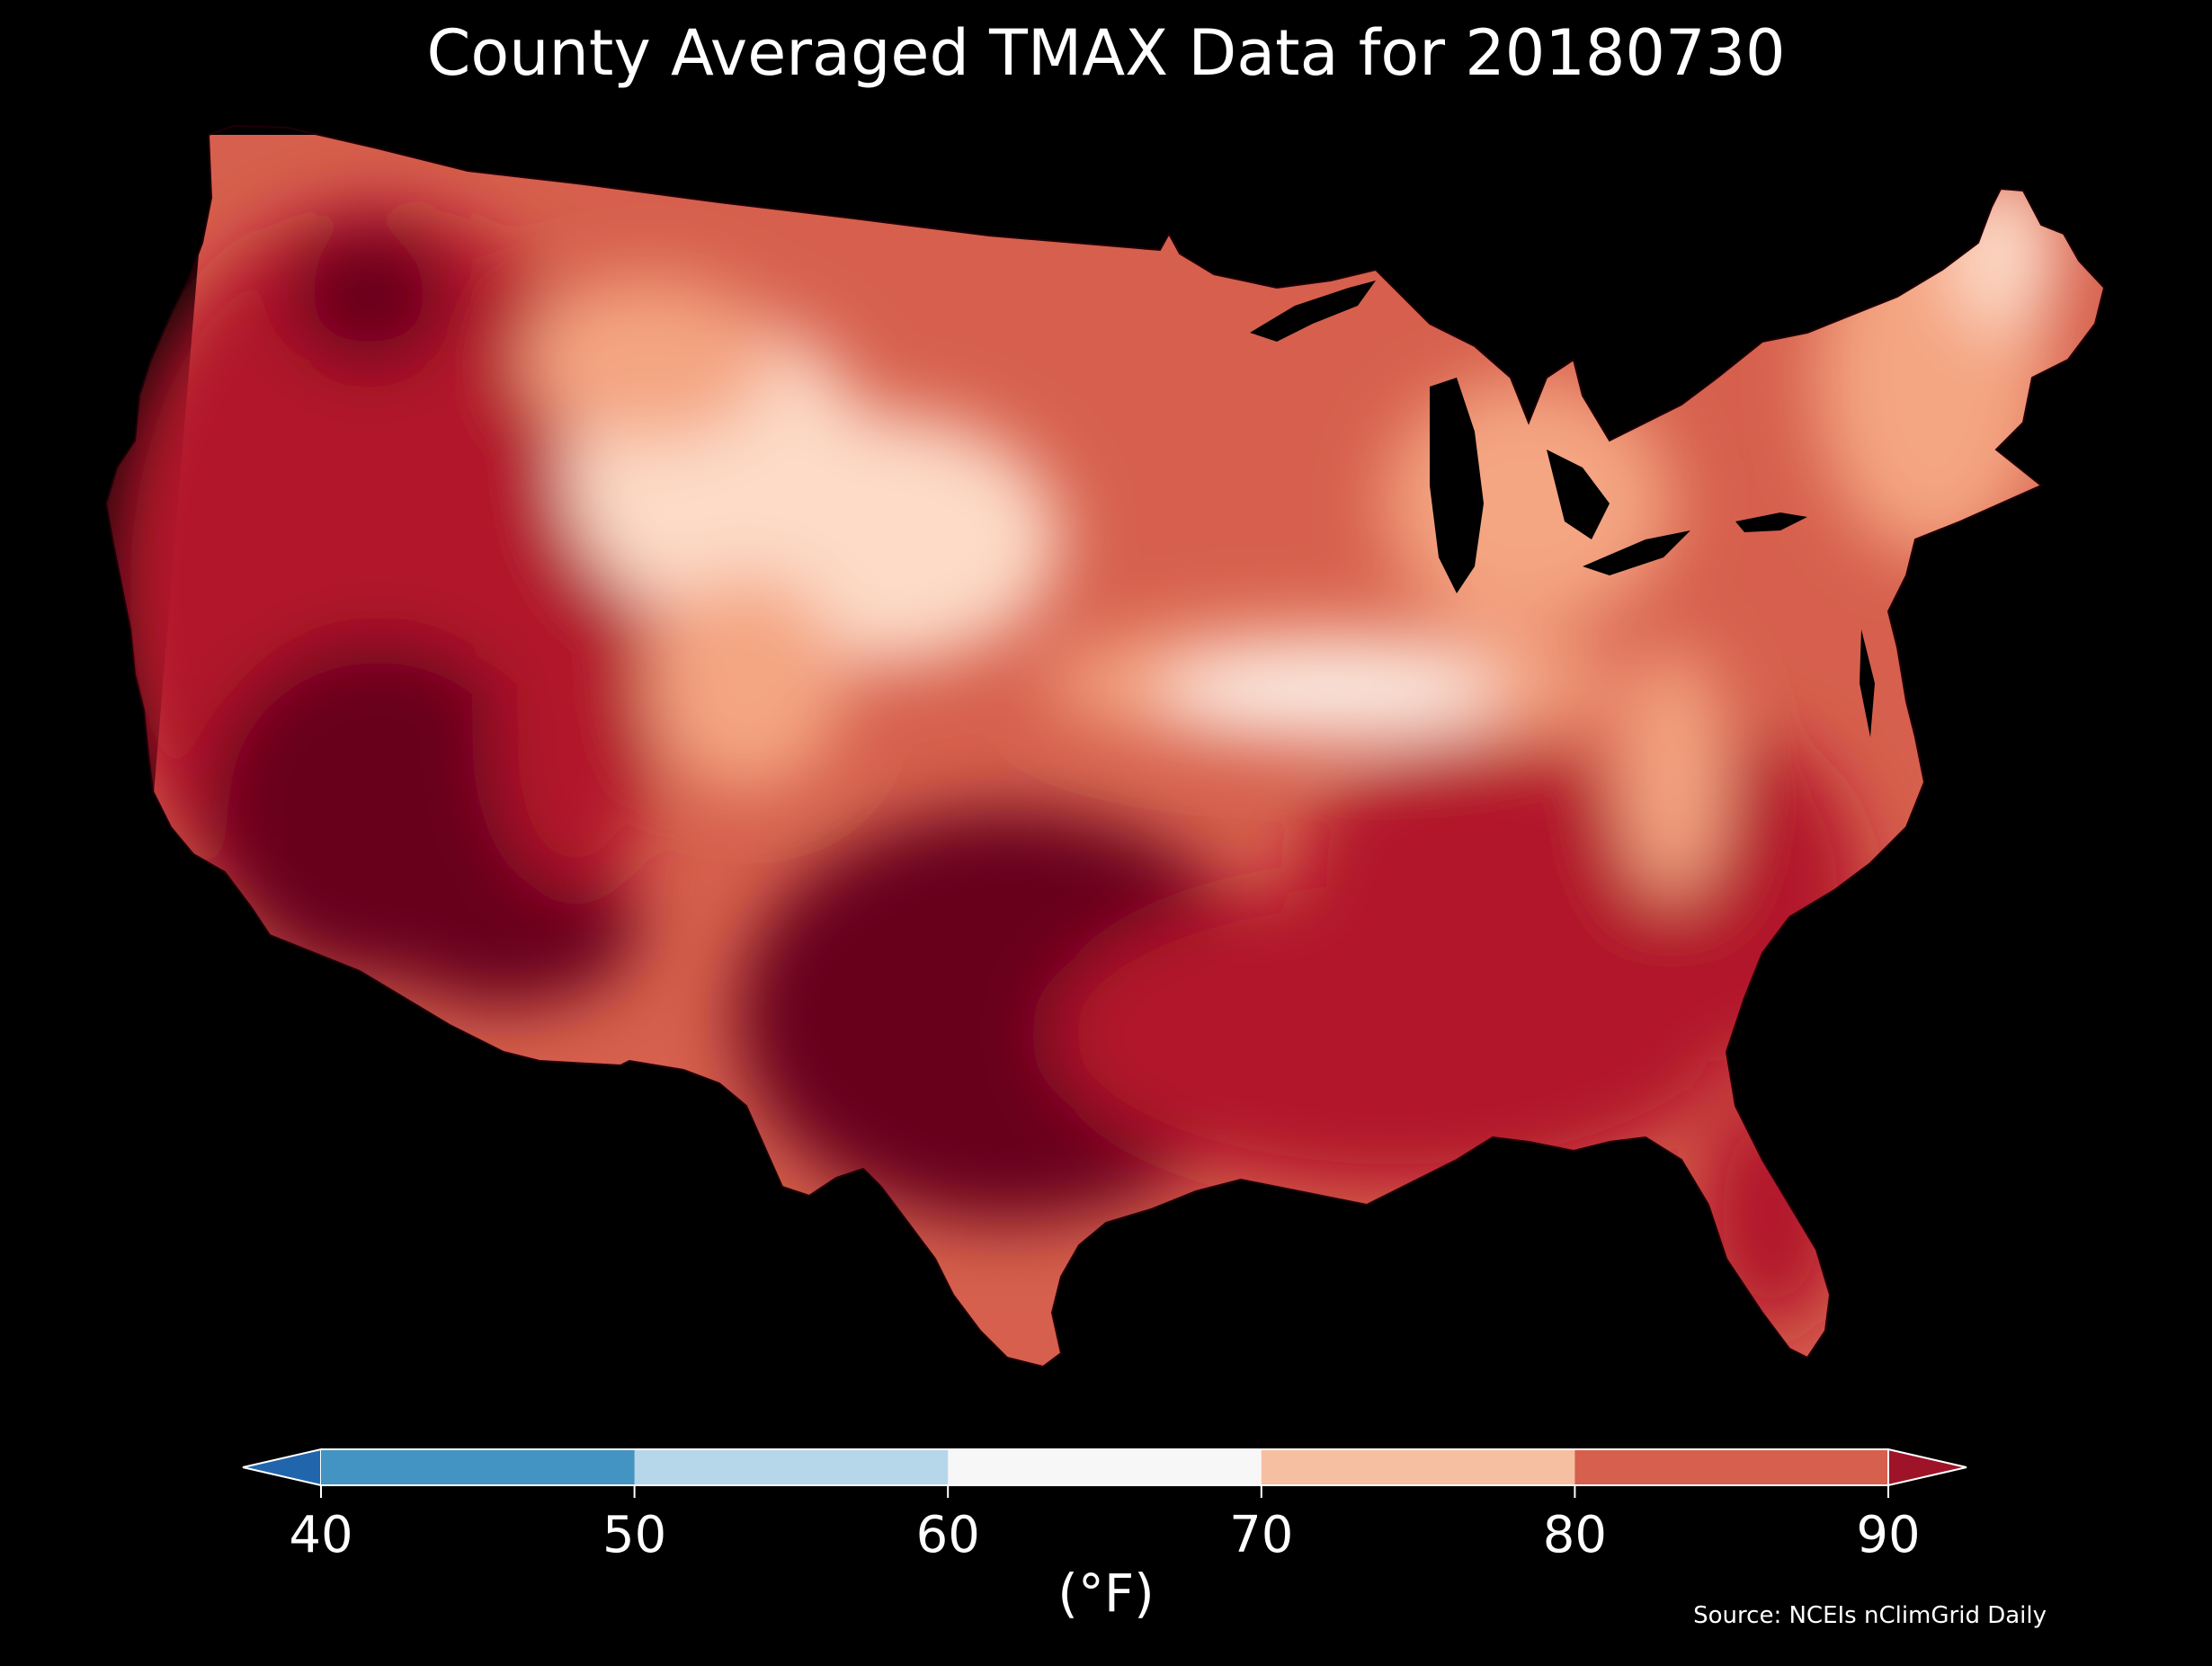 The image size is (2212, 1666). What do you see at coordinates (575, 737) in the screenshot?
I see `hot-region-colorado-plateau` at bounding box center [575, 737].